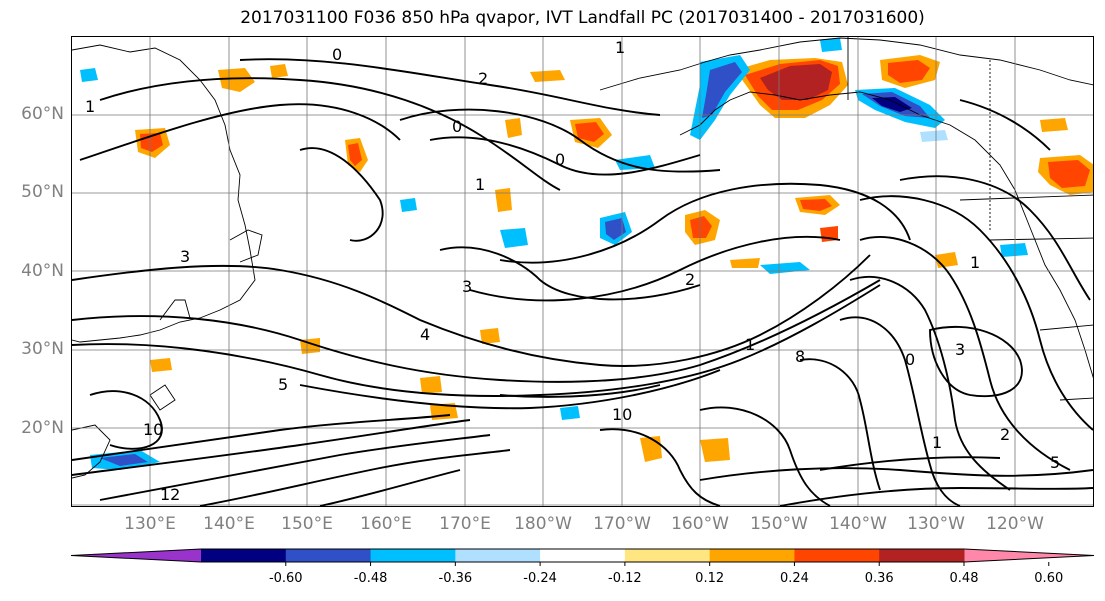 The width and height of the screenshot is (1105, 601). What do you see at coordinates (936, 524) in the screenshot?
I see `lon-label: 130°W` at bounding box center [936, 524].